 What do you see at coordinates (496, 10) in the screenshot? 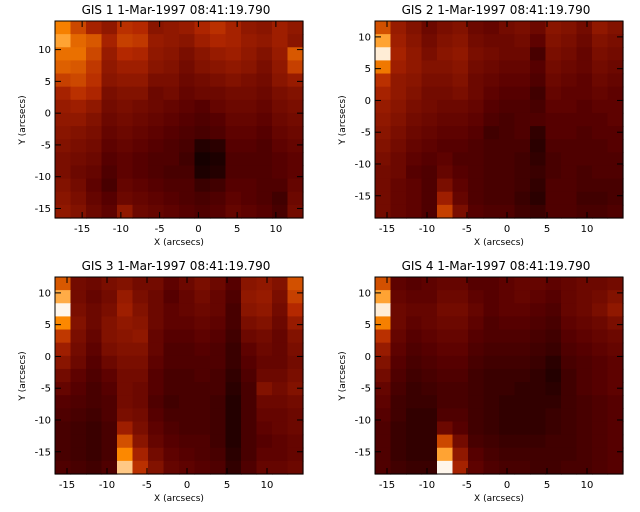
I see `panel-title: GIS 2 1-Mar-1997 08:41:19.790` at bounding box center [496, 10].